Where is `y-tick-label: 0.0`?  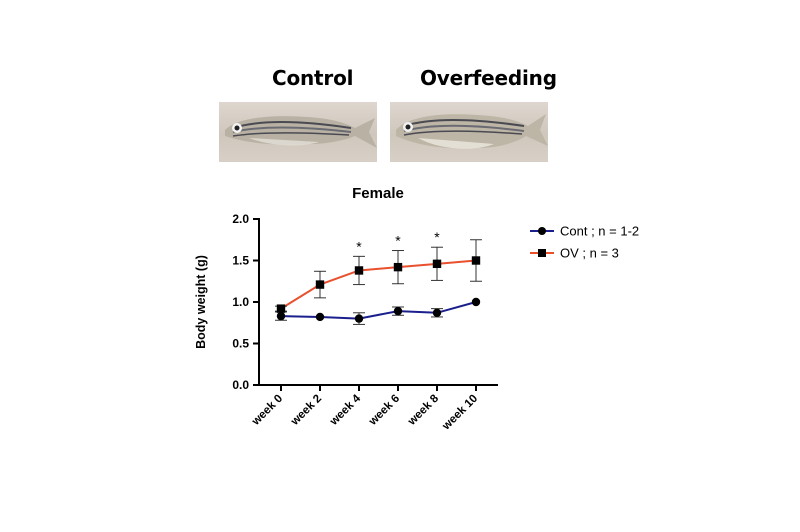
y-tick-label: 0.0 is located at coordinates (240, 385).